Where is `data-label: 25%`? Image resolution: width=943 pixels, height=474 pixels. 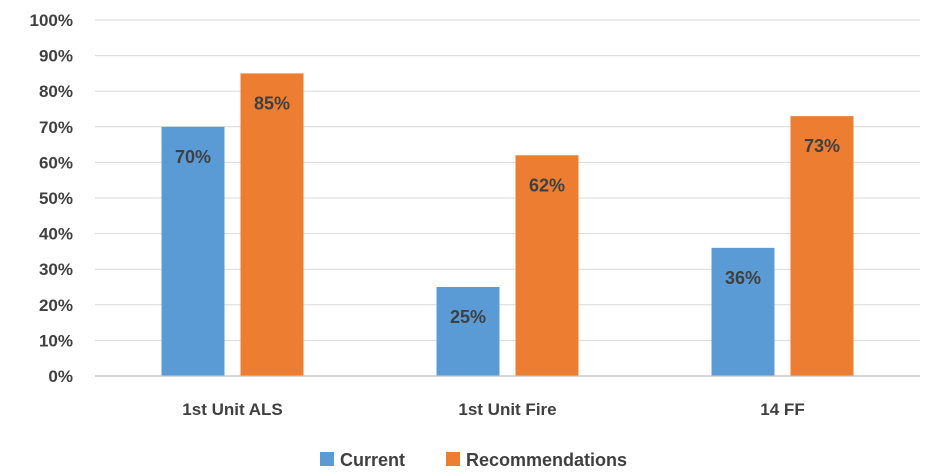
data-label: 25% is located at coordinates (468, 317).